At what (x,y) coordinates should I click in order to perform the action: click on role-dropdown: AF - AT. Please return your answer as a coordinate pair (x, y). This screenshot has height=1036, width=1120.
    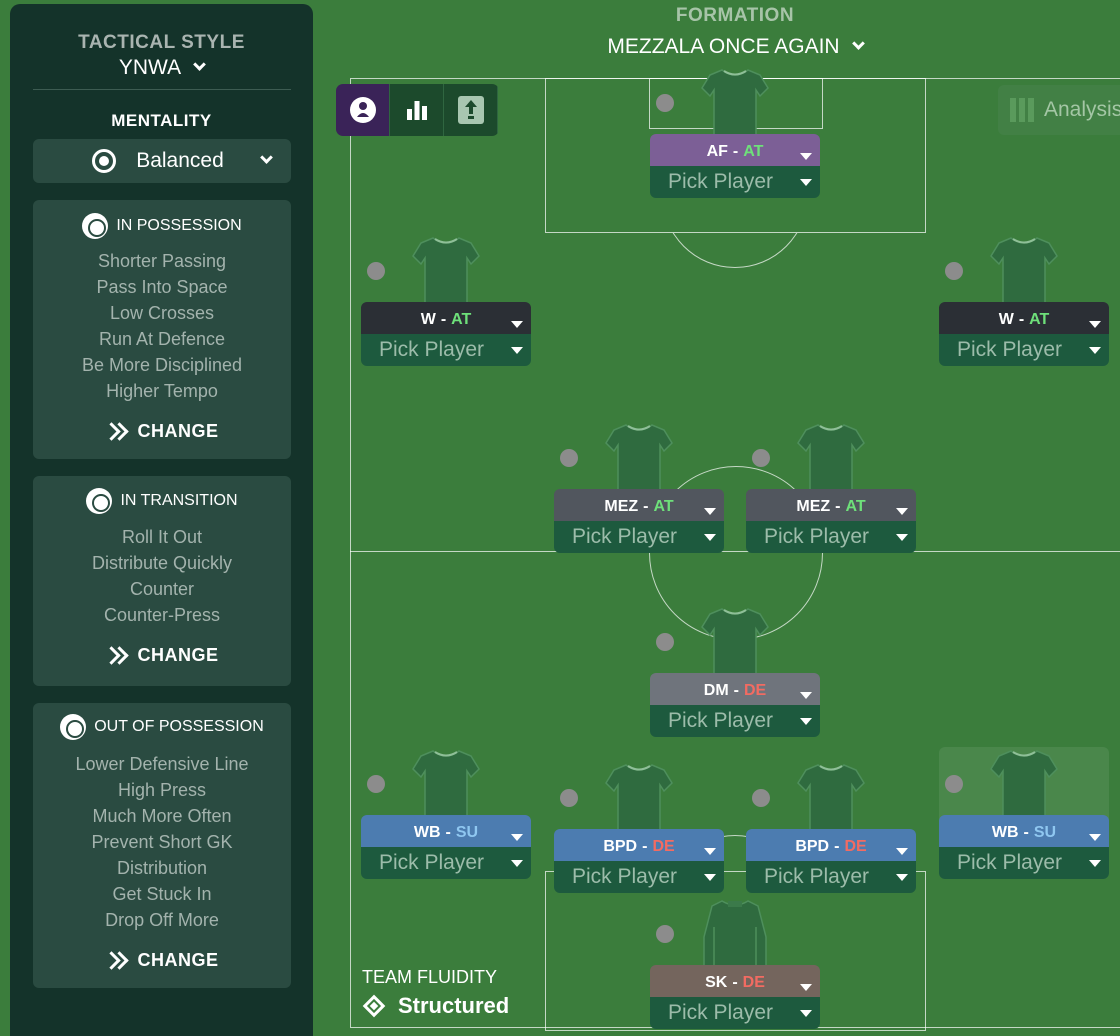
    Looking at the image, I should click on (735, 150).